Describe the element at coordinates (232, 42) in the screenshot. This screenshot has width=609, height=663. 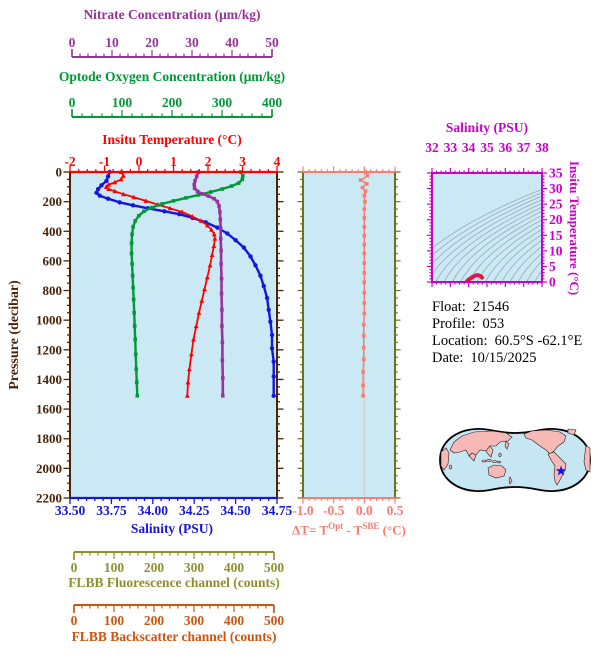
I see `nitrate-tick-label: 40` at that location.